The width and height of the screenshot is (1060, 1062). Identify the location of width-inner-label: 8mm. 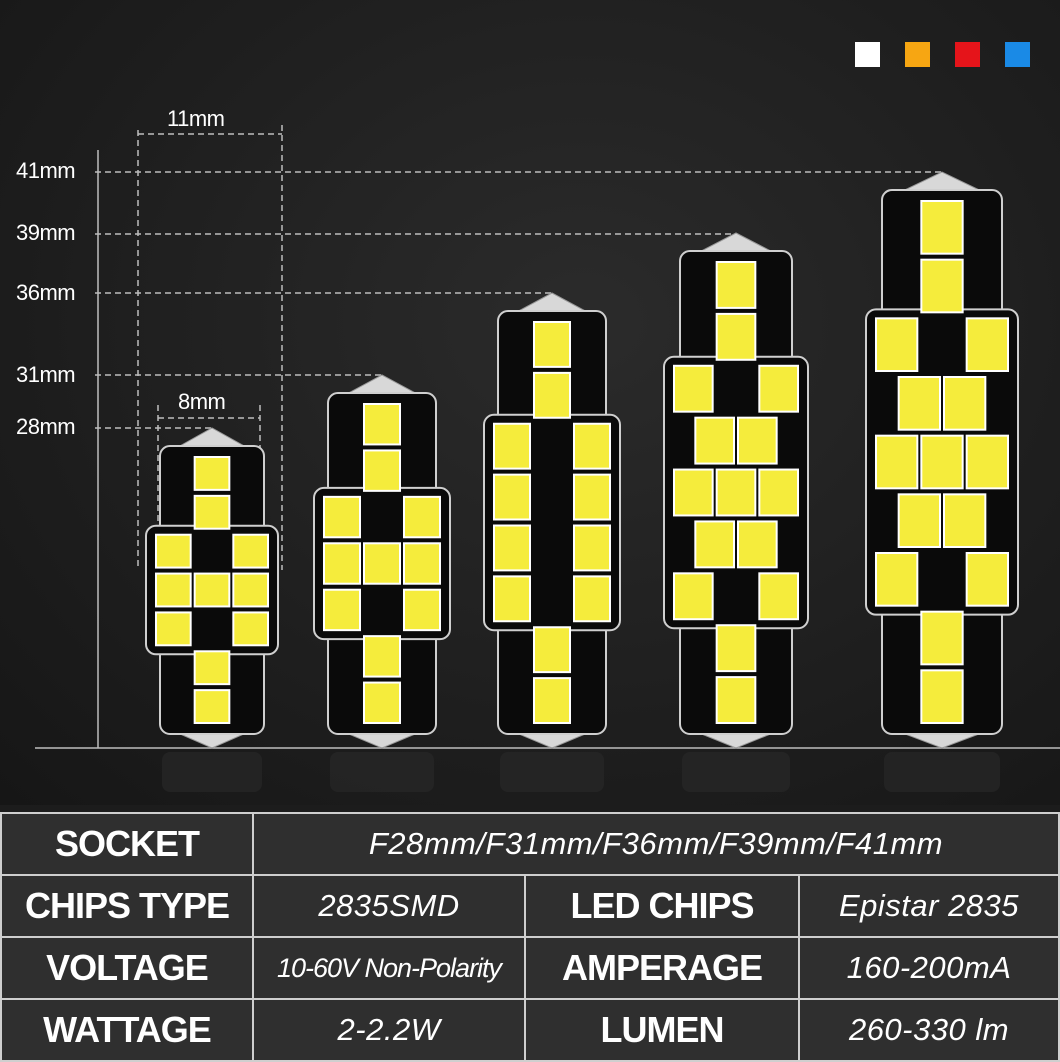
(202, 401).